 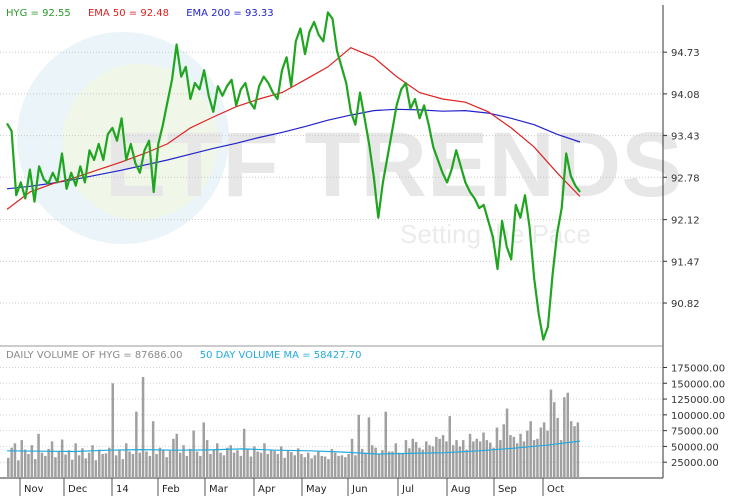 I want to click on ema200-line, so click(x=293, y=149).